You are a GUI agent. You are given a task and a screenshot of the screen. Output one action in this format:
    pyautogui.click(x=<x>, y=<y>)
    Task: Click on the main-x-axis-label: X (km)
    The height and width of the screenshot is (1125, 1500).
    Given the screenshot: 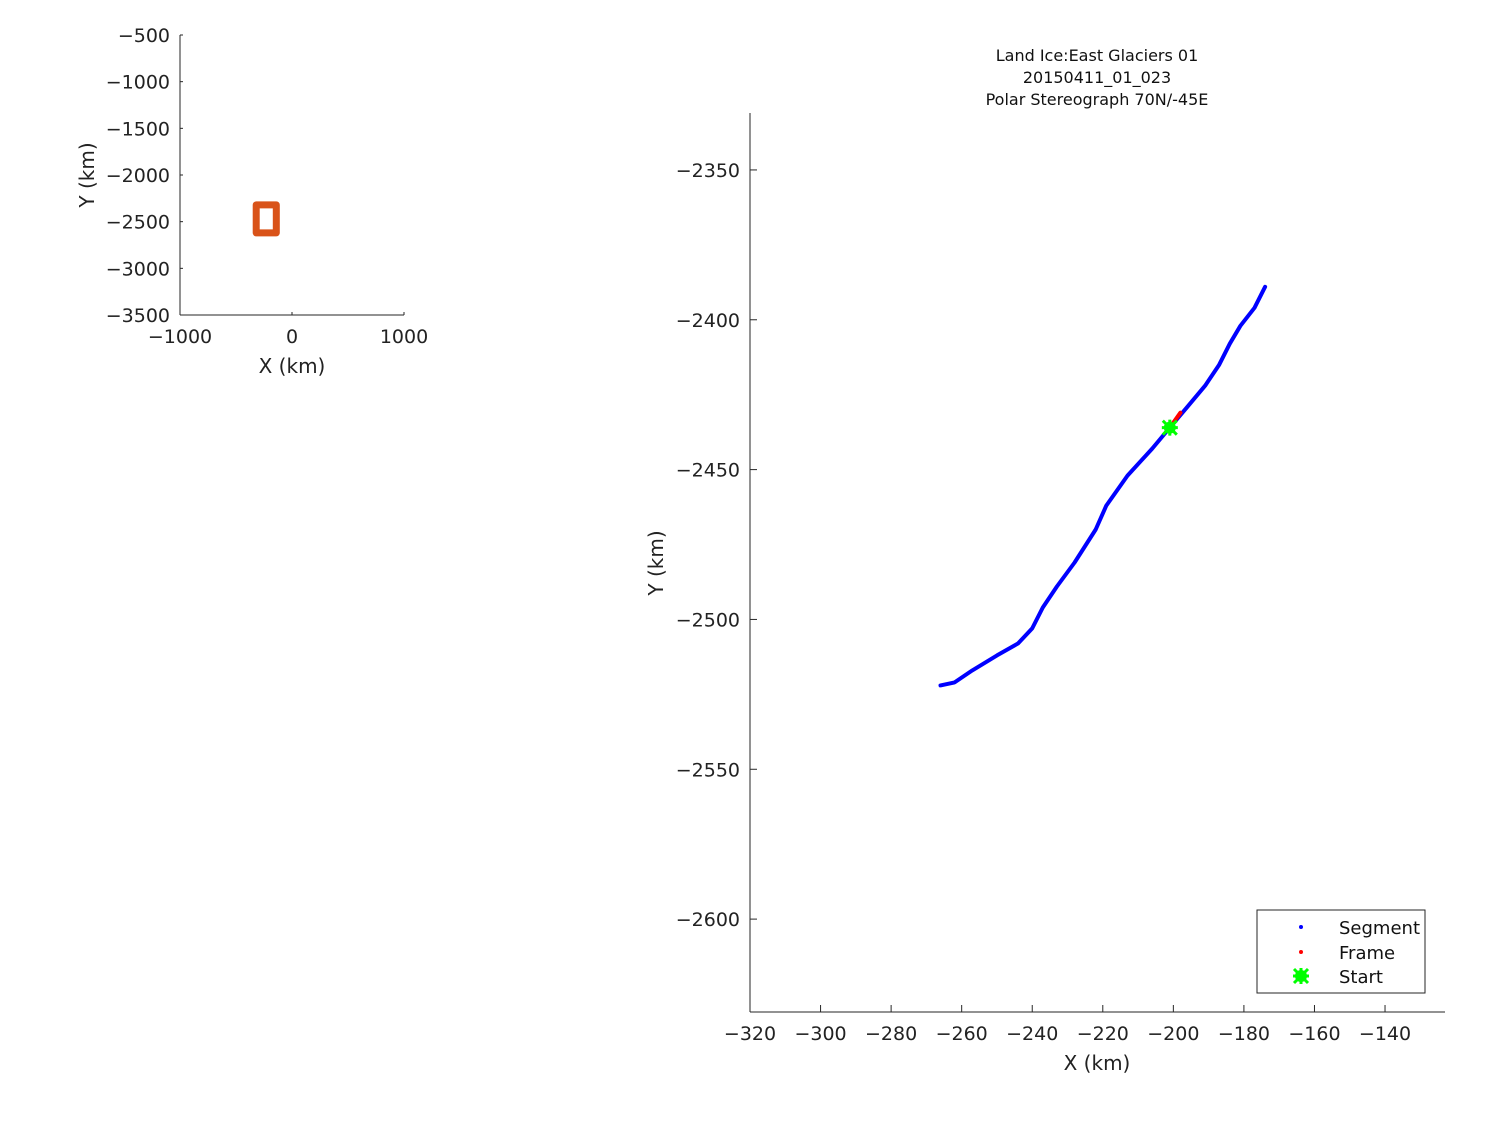 What is the action you would take?
    pyautogui.click(x=1097, y=1063)
    